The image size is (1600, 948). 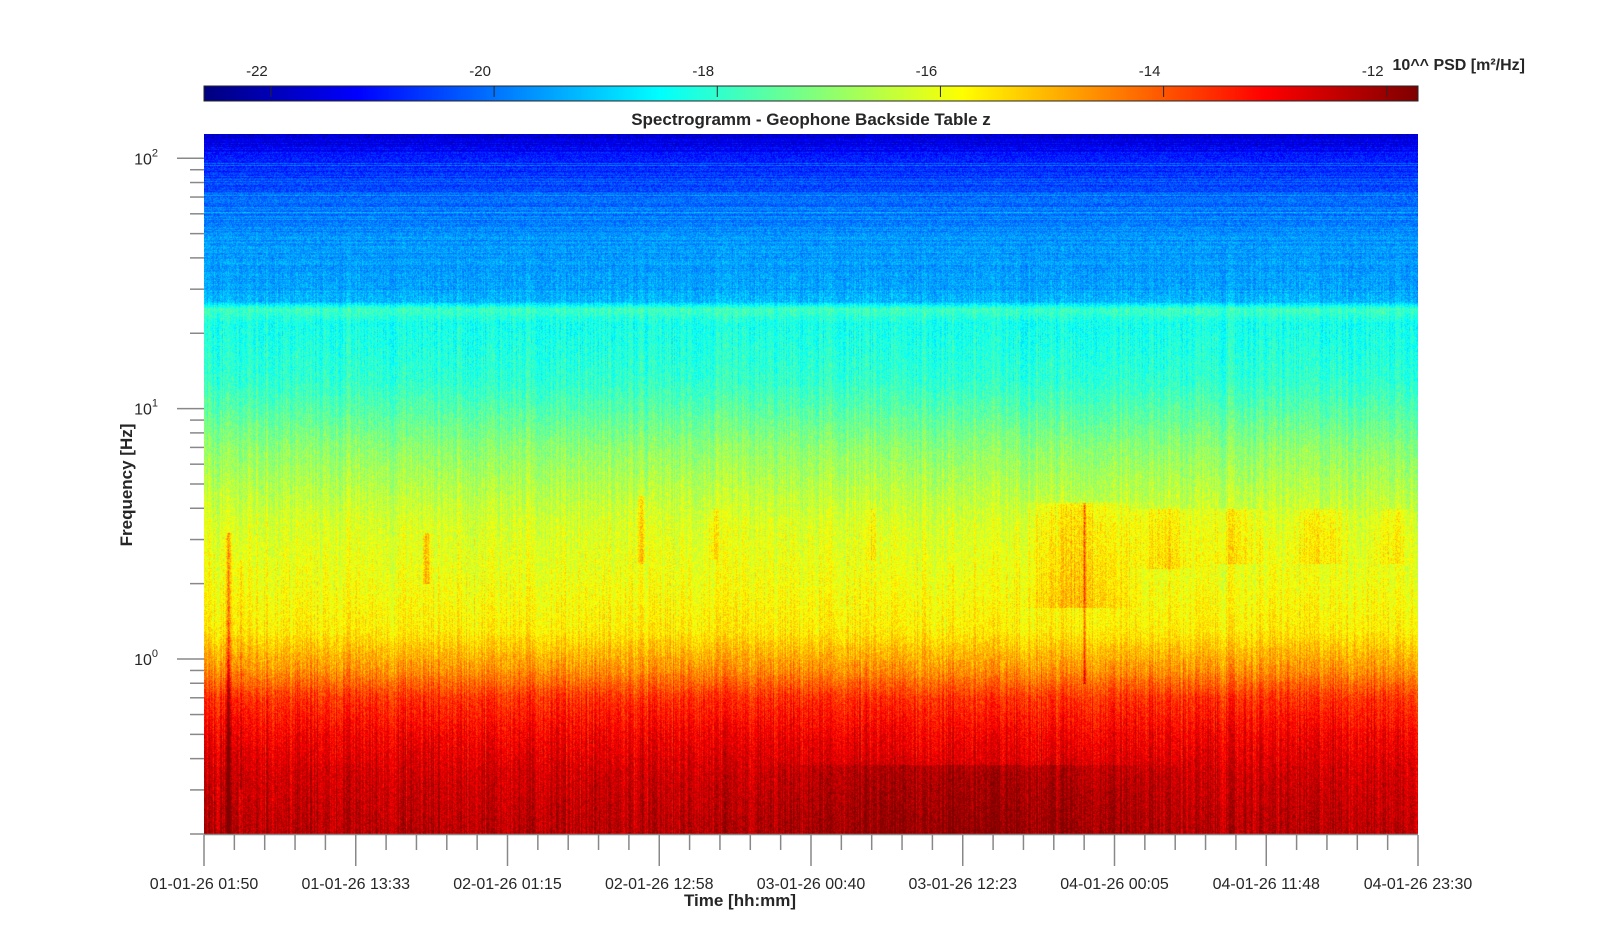 What do you see at coordinates (480, 71) in the screenshot?
I see `colorbar-tick-label: -20` at bounding box center [480, 71].